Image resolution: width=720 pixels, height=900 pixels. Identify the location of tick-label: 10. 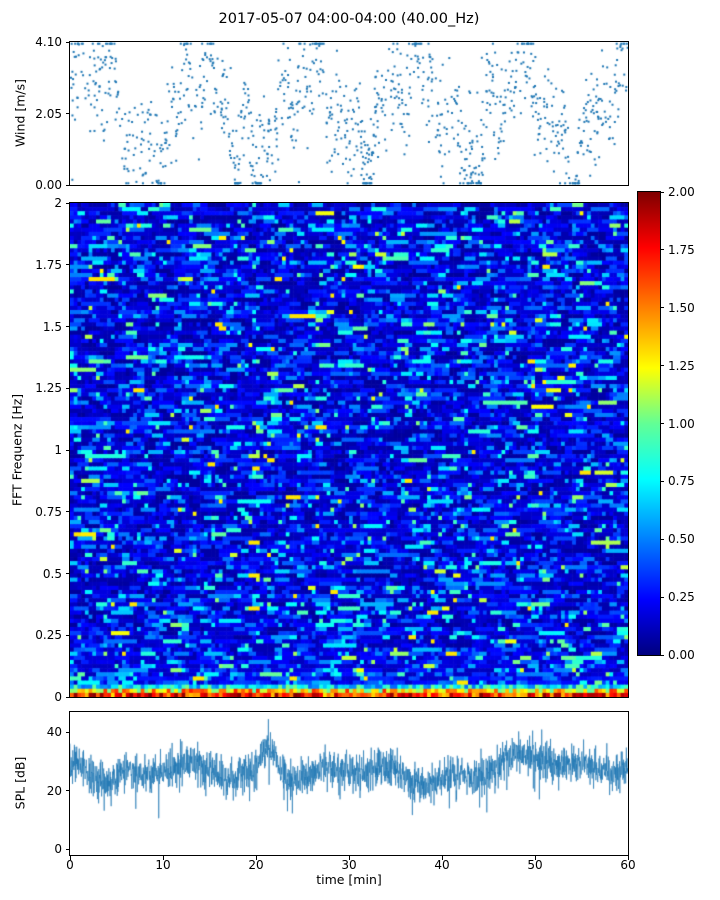
(163, 865).